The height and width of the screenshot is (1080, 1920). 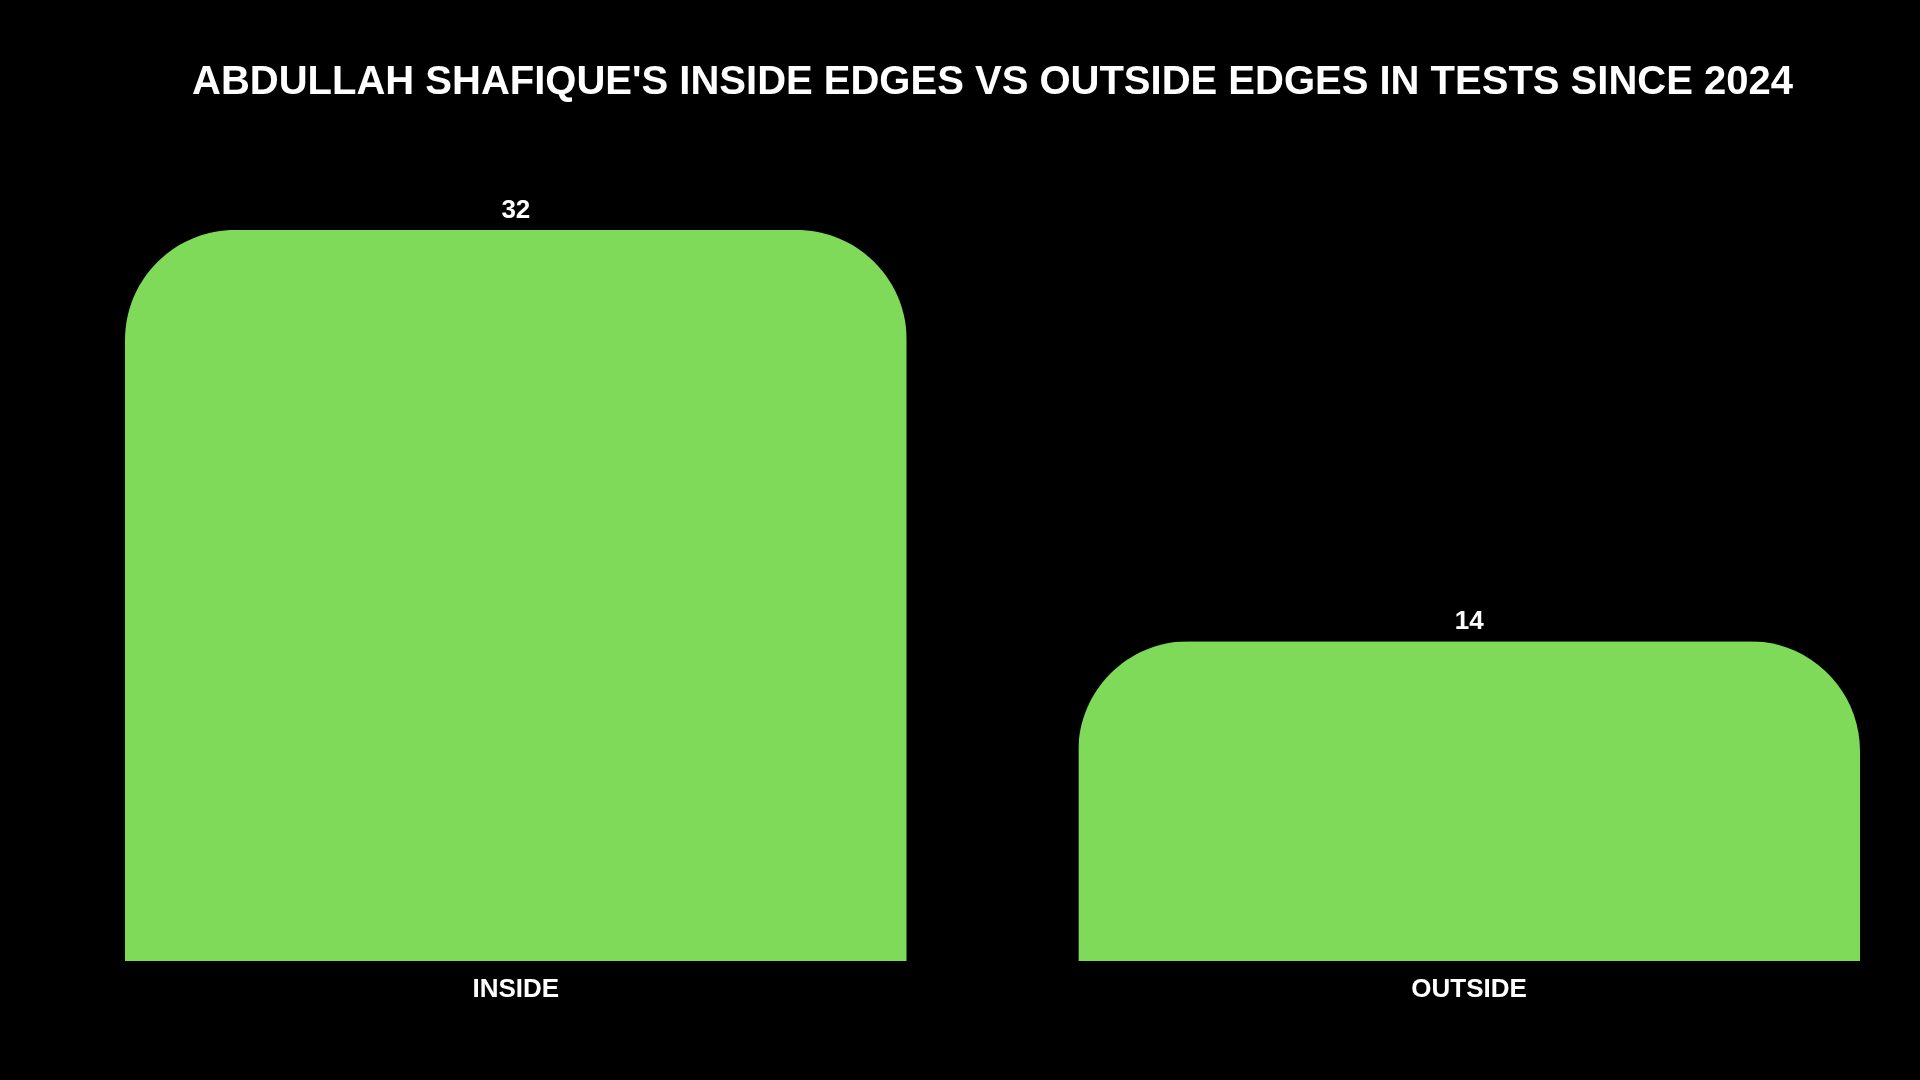 What do you see at coordinates (1469, 620) in the screenshot?
I see `data-label: 14` at bounding box center [1469, 620].